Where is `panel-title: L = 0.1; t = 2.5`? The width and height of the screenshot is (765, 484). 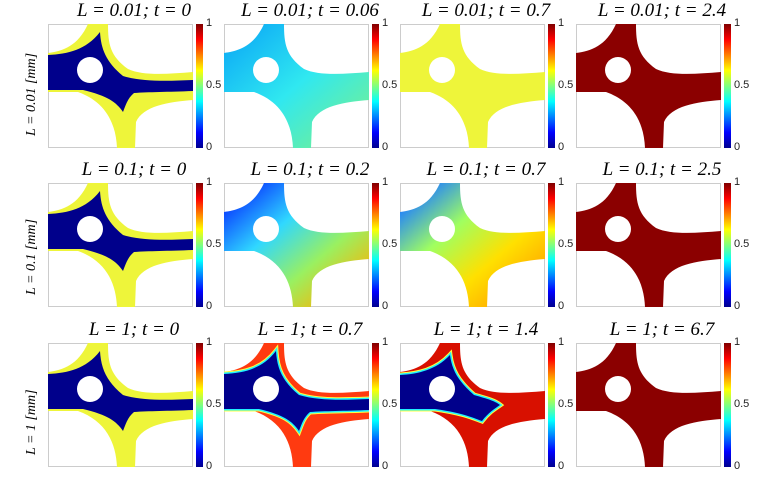 panel-title: L = 0.1; t = 2.5 is located at coordinates (662, 169).